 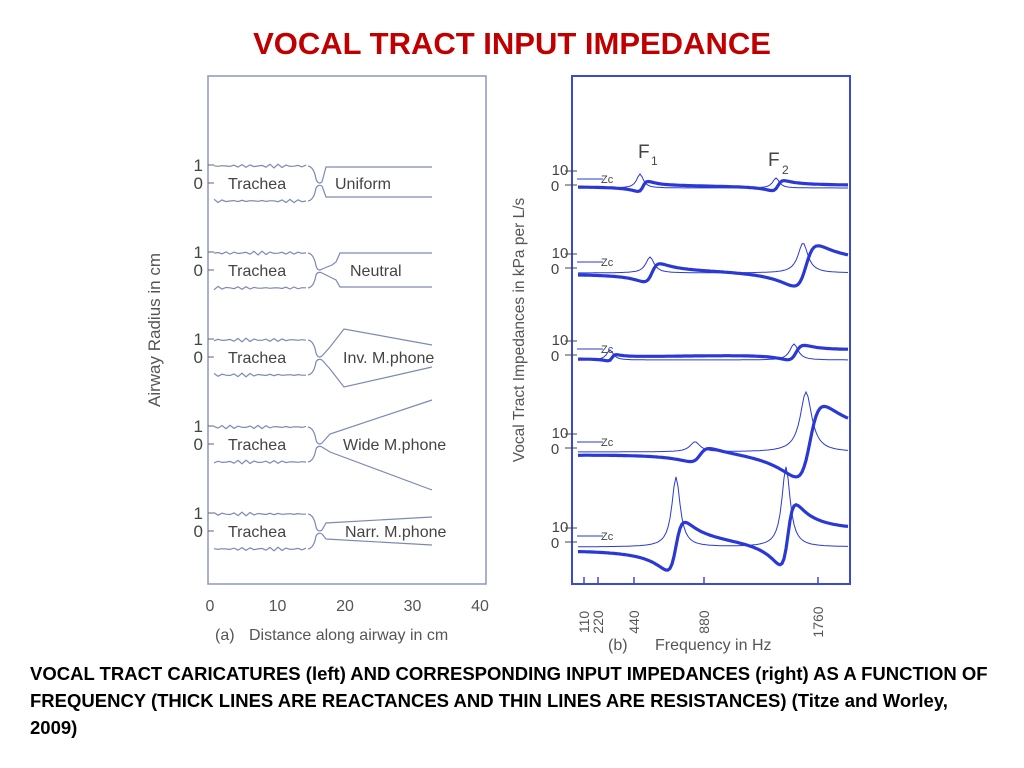 What do you see at coordinates (225, 635) in the screenshot?
I see `panel-a-label: (a)` at bounding box center [225, 635].